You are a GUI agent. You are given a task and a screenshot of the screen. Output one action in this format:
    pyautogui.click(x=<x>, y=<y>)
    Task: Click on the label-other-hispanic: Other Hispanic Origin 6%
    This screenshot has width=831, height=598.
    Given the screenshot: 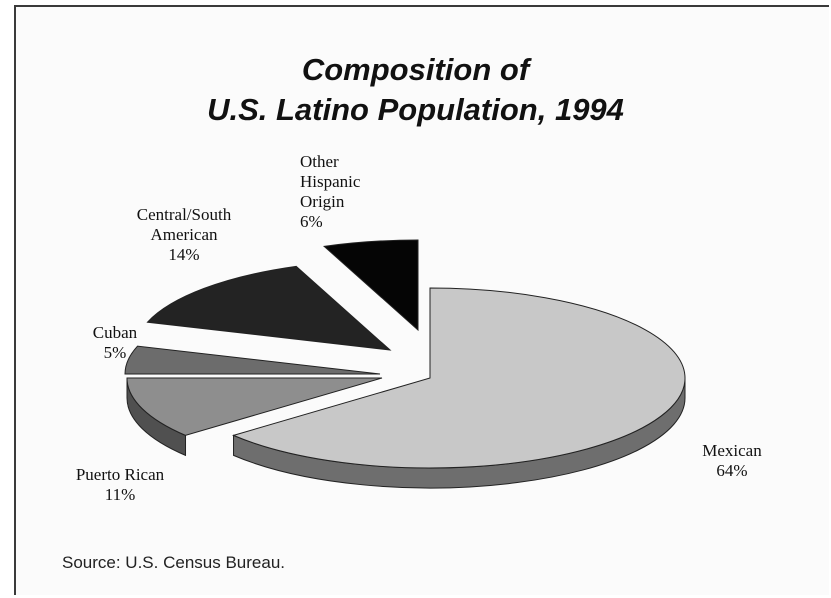 What is the action you would take?
    pyautogui.click(x=330, y=192)
    